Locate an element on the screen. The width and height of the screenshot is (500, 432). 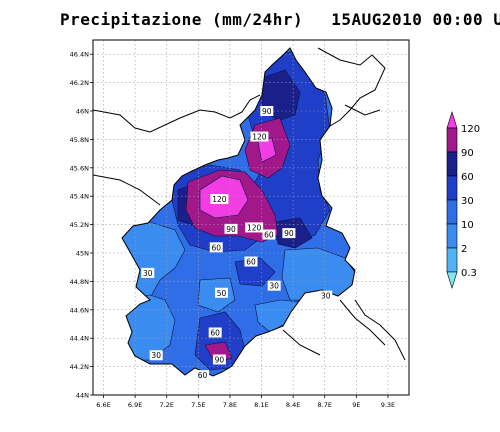
y-tick-label: 46N is located at coordinates (82, 112).